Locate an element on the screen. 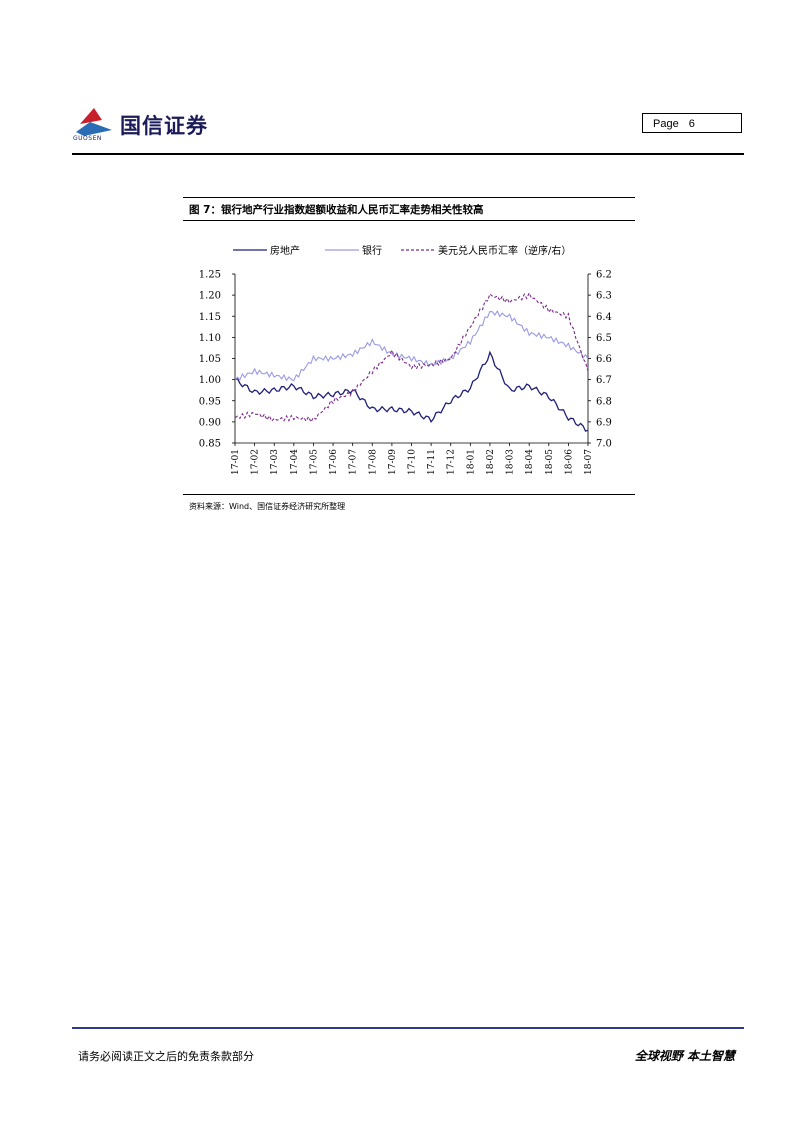 The image size is (793, 1122). x-tick-label: 18-03 is located at coordinates (511, 462).